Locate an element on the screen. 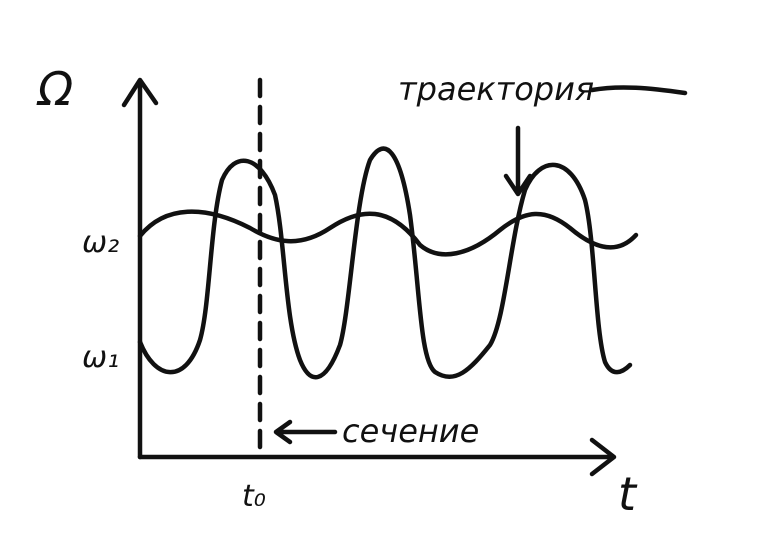 This screenshot has width=769, height=548. x-axis-label: t is located at coordinates (628, 494).